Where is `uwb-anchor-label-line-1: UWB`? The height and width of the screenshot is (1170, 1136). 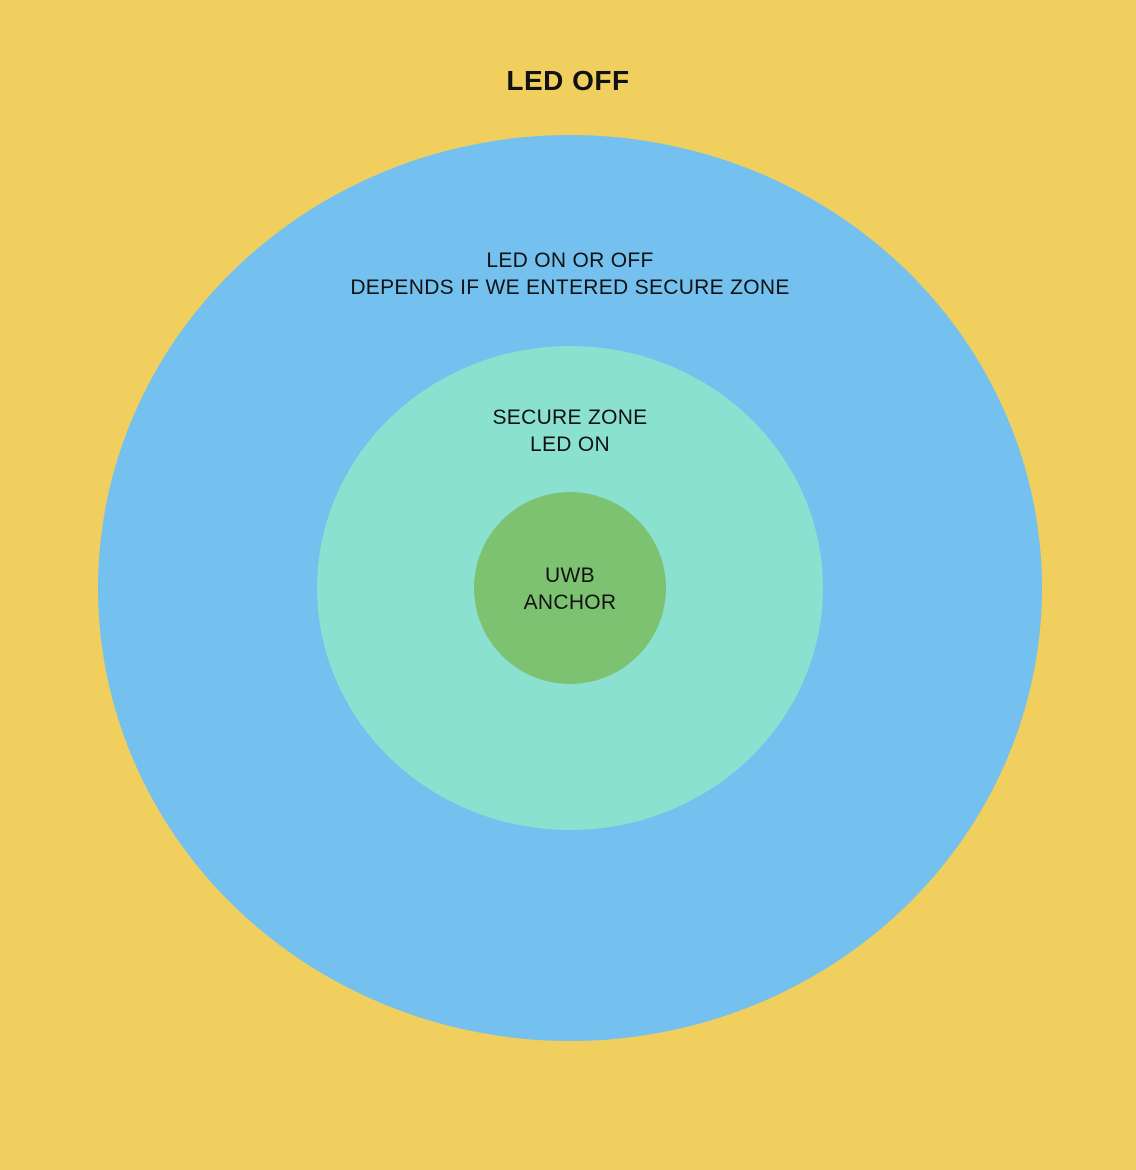
uwb-anchor-label-line-1: UWB is located at coordinates (570, 575).